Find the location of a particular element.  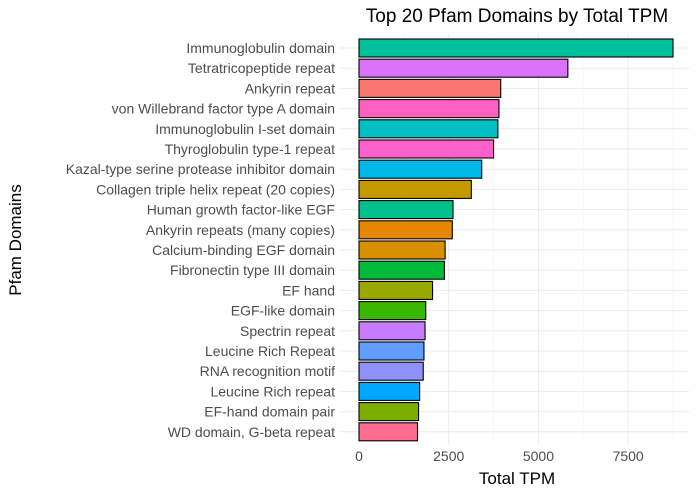

y-tick-label: Spectrin repeat is located at coordinates (287, 331).